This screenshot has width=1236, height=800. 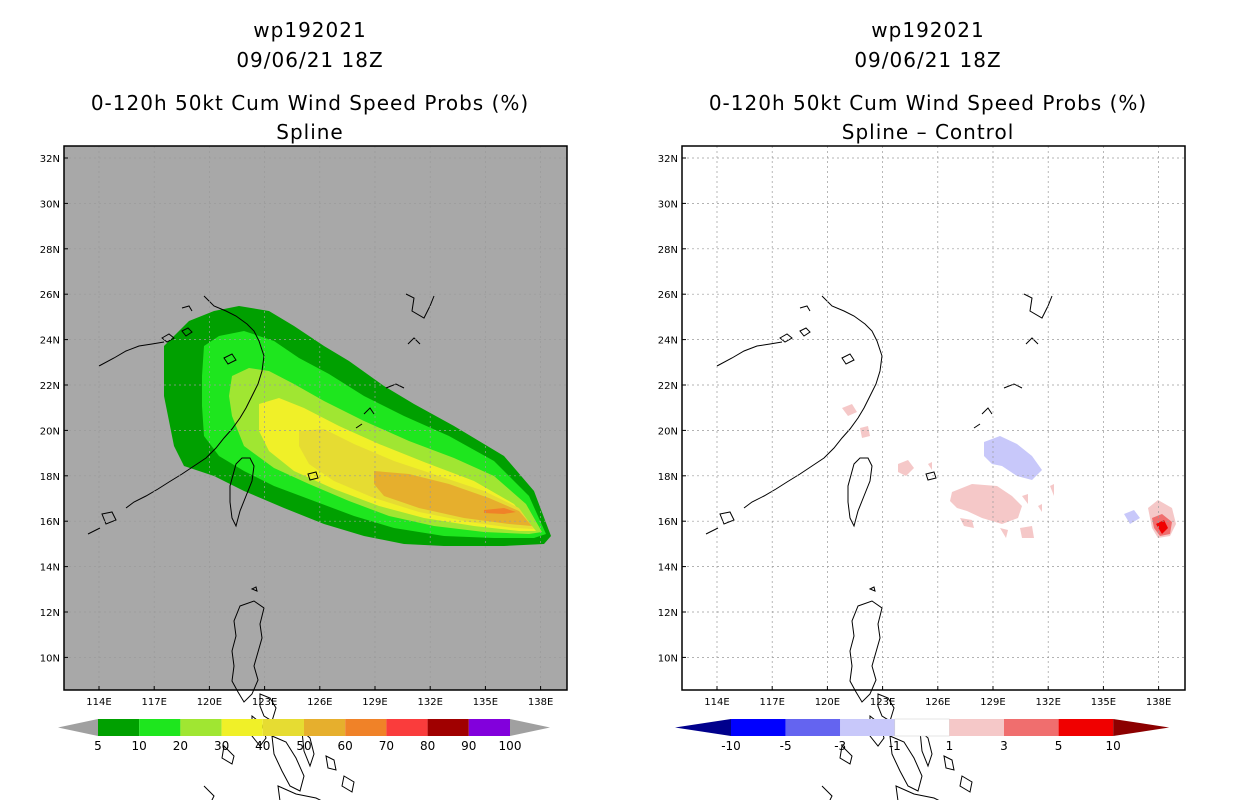 What do you see at coordinates (180, 746) in the screenshot?
I see `legend-label: 20` at bounding box center [180, 746].